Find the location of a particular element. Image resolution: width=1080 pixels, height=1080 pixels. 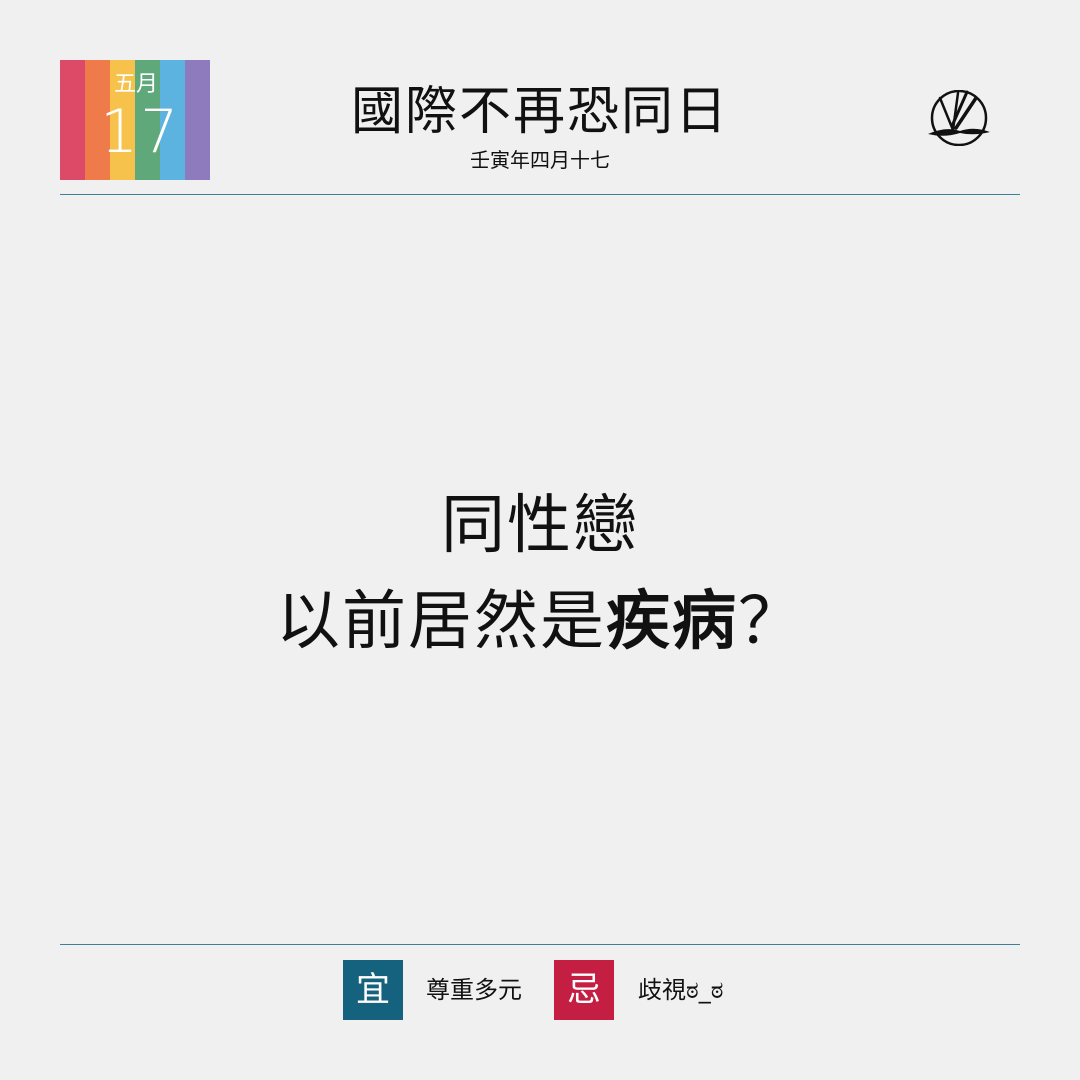

brush-circle-logo-icon is located at coordinates (959, 118).